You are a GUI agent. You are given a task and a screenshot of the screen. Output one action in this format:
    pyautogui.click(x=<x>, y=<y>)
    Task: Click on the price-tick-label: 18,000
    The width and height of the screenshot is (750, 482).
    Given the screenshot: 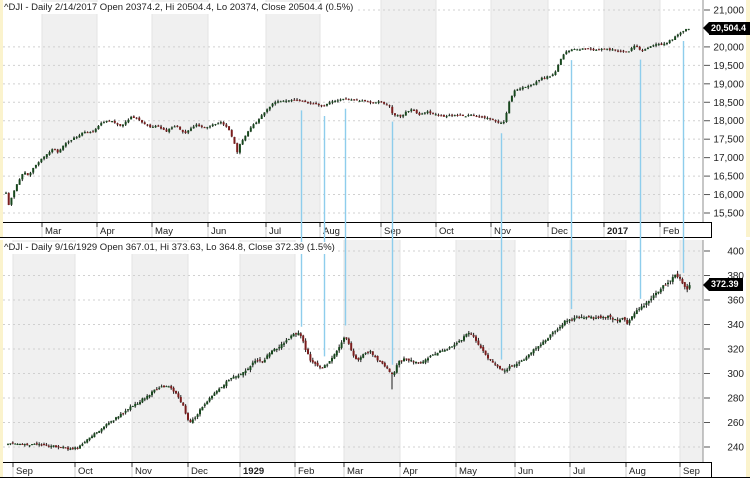 What is the action you would take?
    pyautogui.click(x=728, y=121)
    